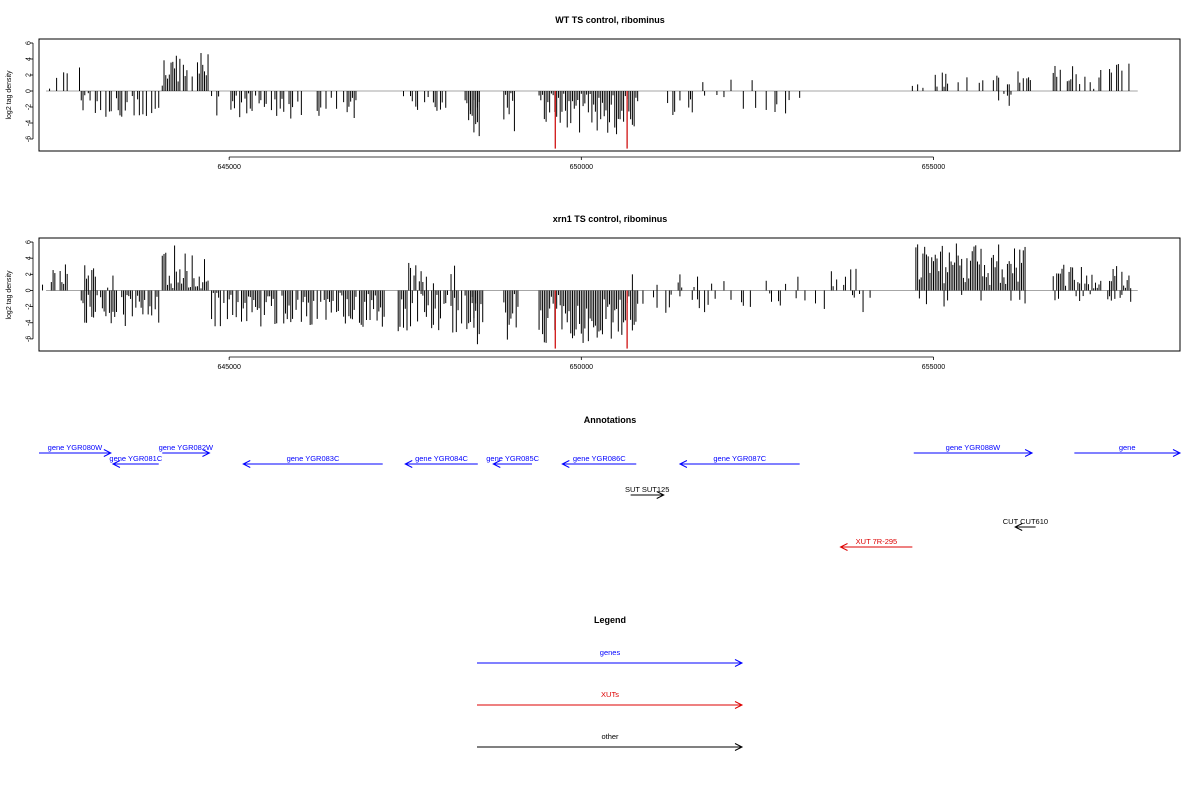 This screenshot has width=1200, height=800. Describe the element at coordinates (610, 741) in the screenshot. I see `legend-item-other: other` at that location.